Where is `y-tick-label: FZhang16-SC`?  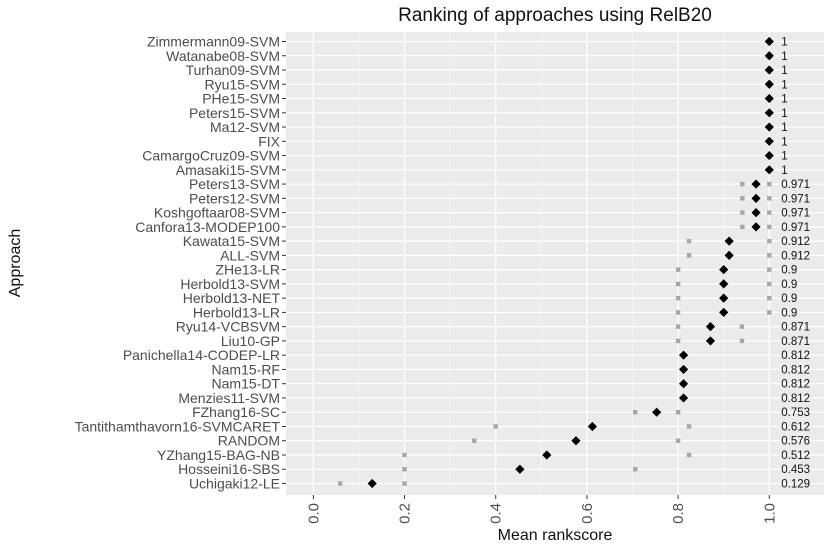 y-tick-label: FZhang16-SC is located at coordinates (236, 412).